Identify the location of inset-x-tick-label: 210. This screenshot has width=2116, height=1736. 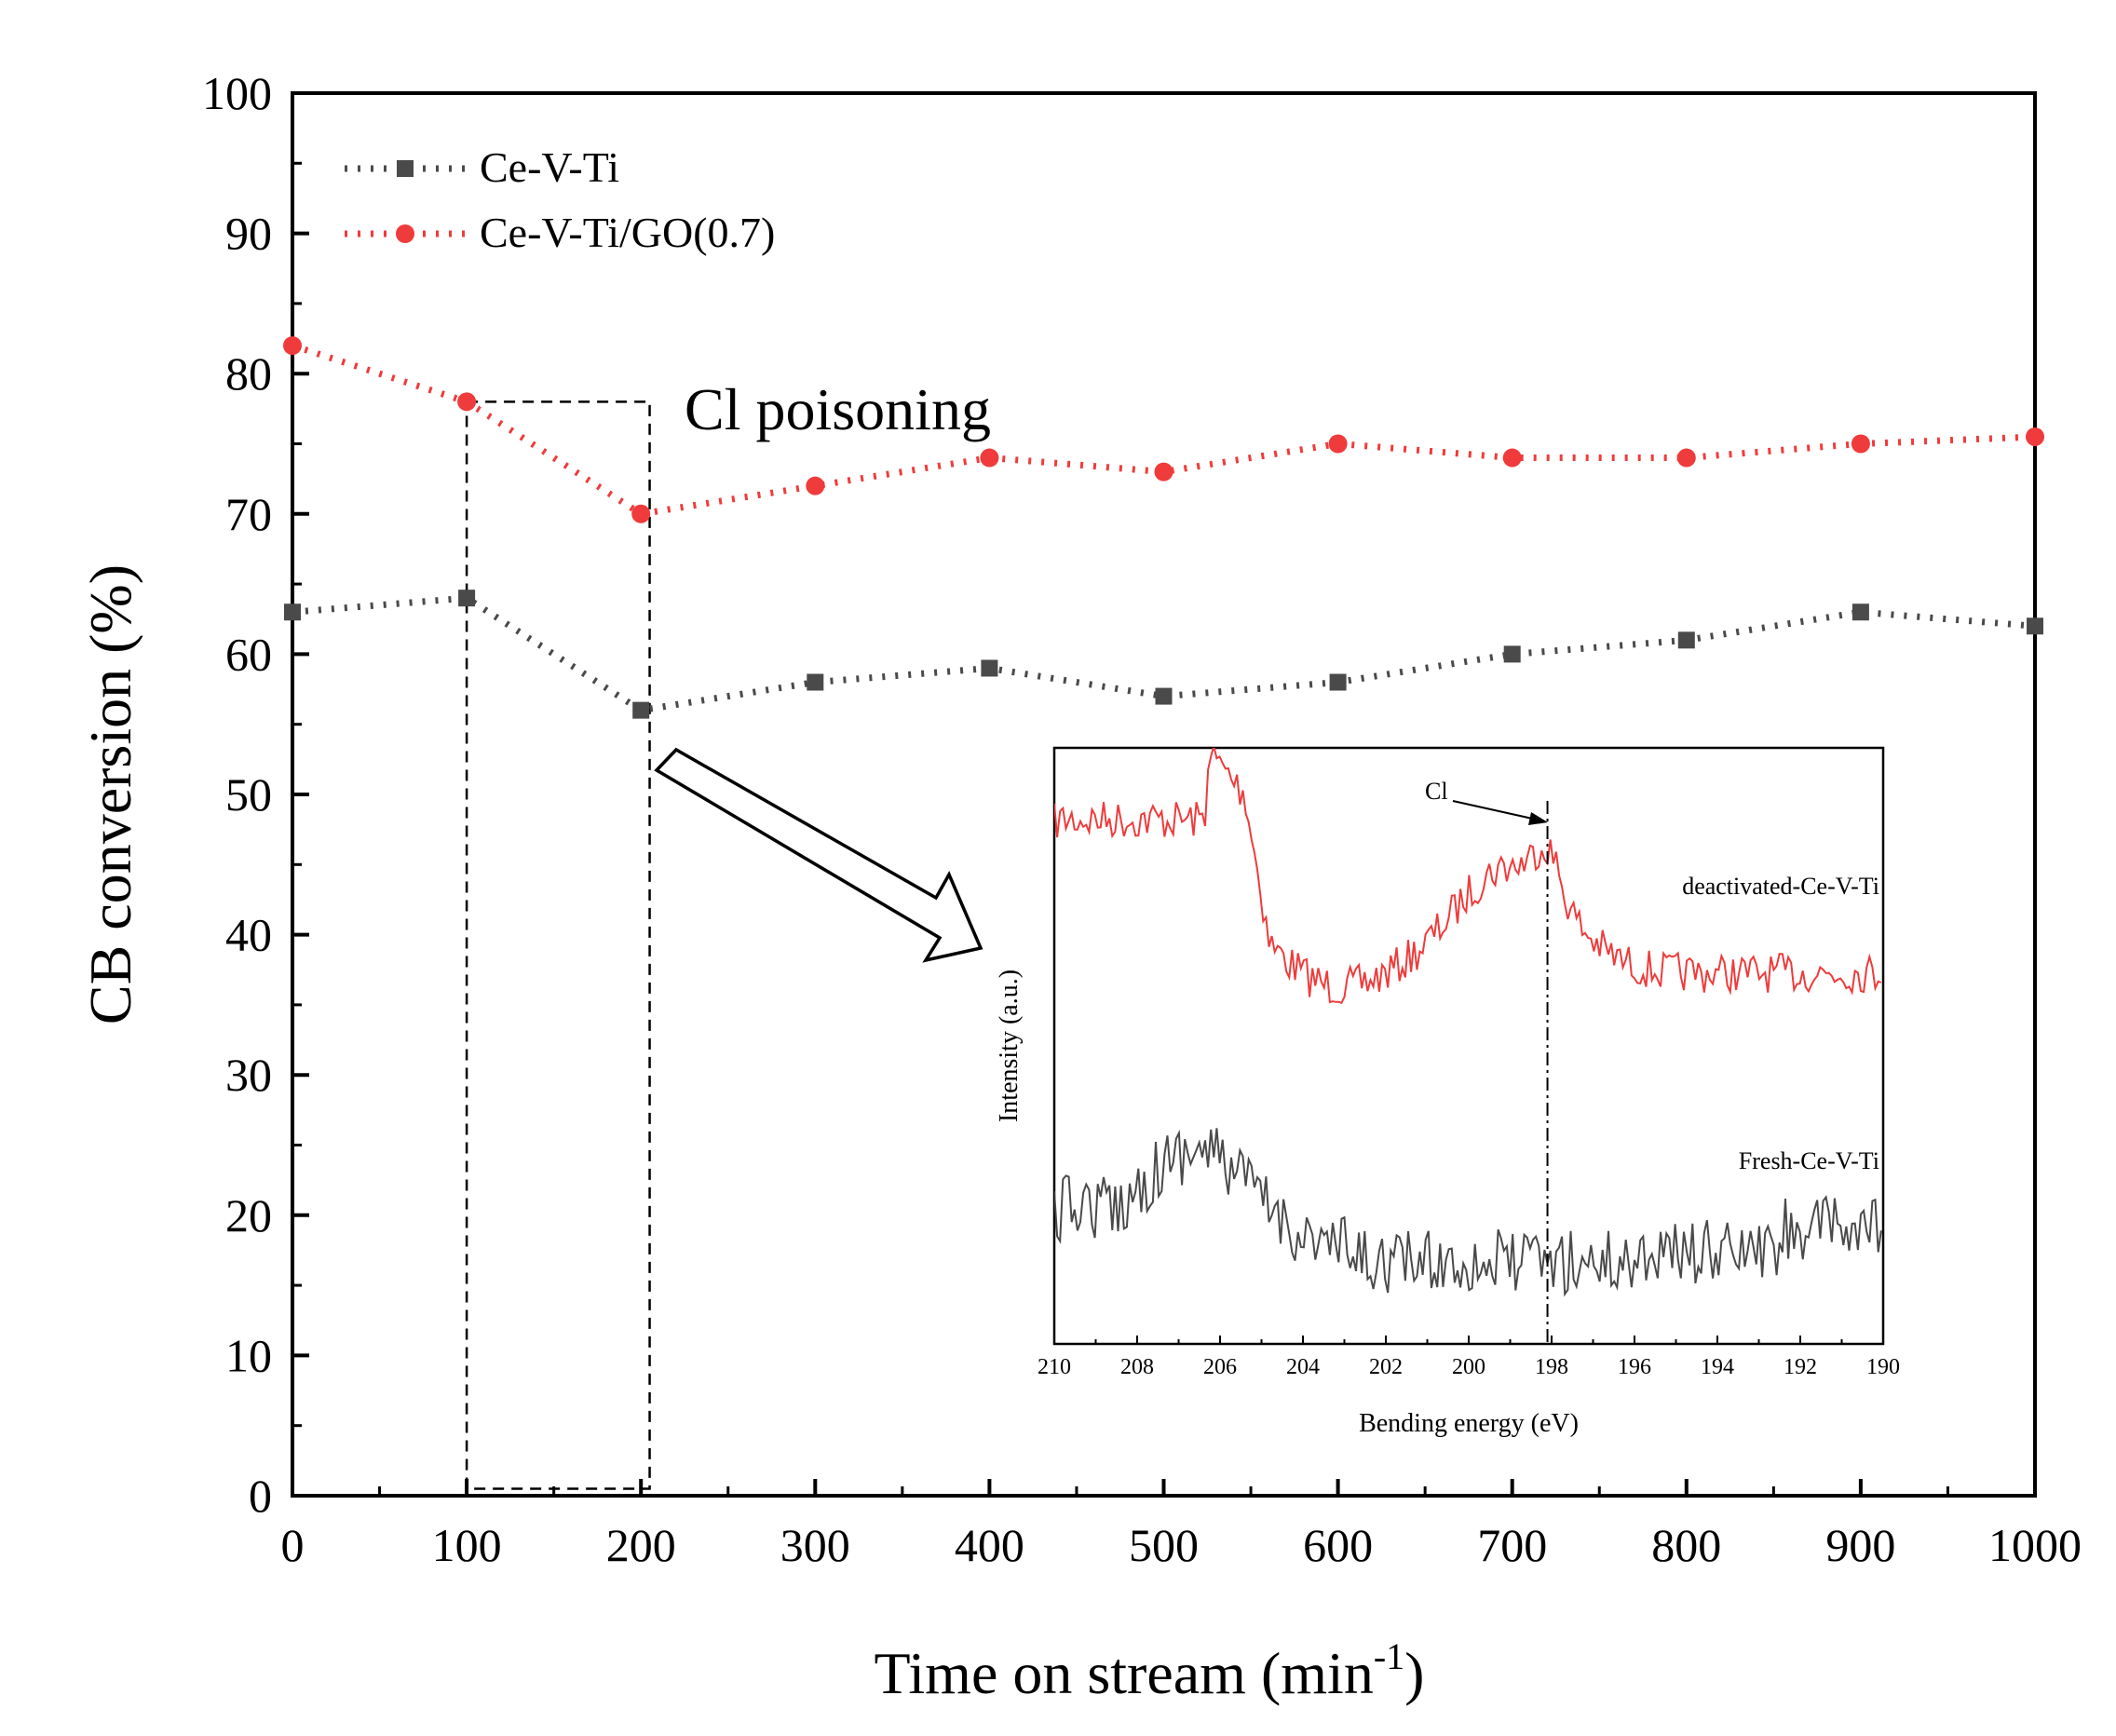
(1055, 1367).